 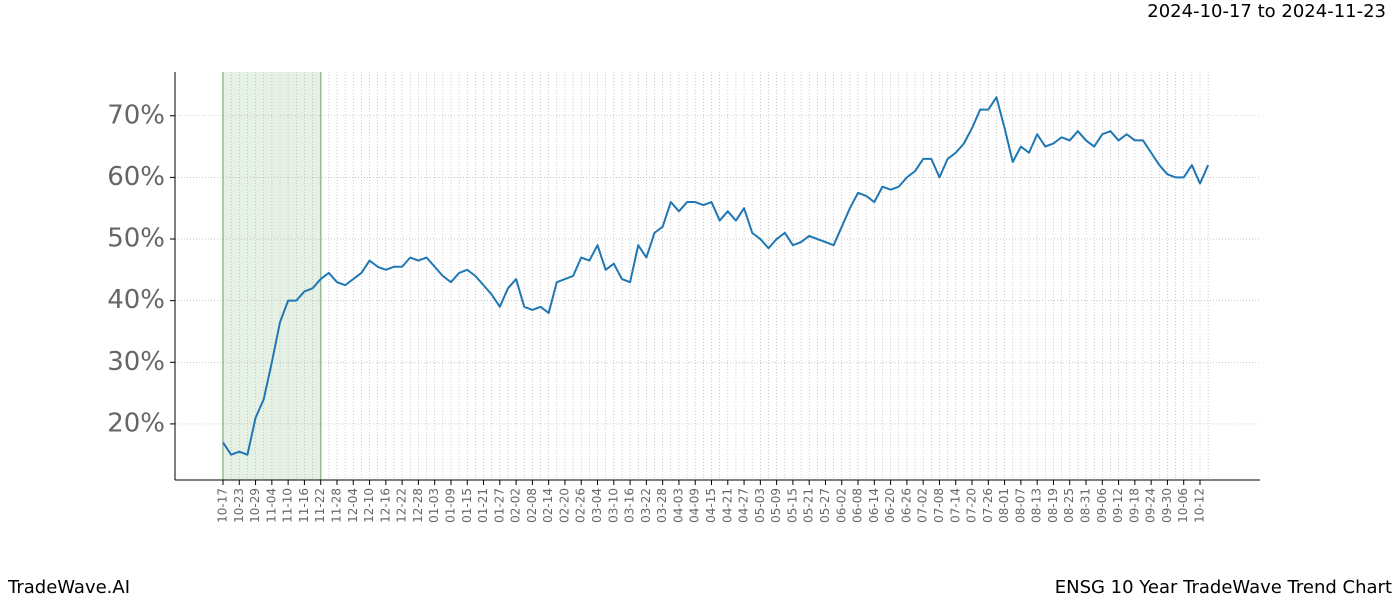 What do you see at coordinates (972, 505) in the screenshot?
I see `x-tick-label: 07-20` at bounding box center [972, 505].